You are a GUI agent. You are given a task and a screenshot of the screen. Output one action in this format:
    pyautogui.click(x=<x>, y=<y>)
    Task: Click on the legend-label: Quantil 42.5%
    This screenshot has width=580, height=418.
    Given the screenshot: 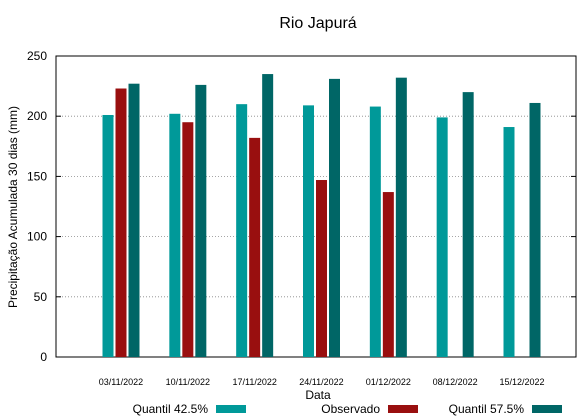 What is the action you would take?
    pyautogui.click(x=171, y=409)
    